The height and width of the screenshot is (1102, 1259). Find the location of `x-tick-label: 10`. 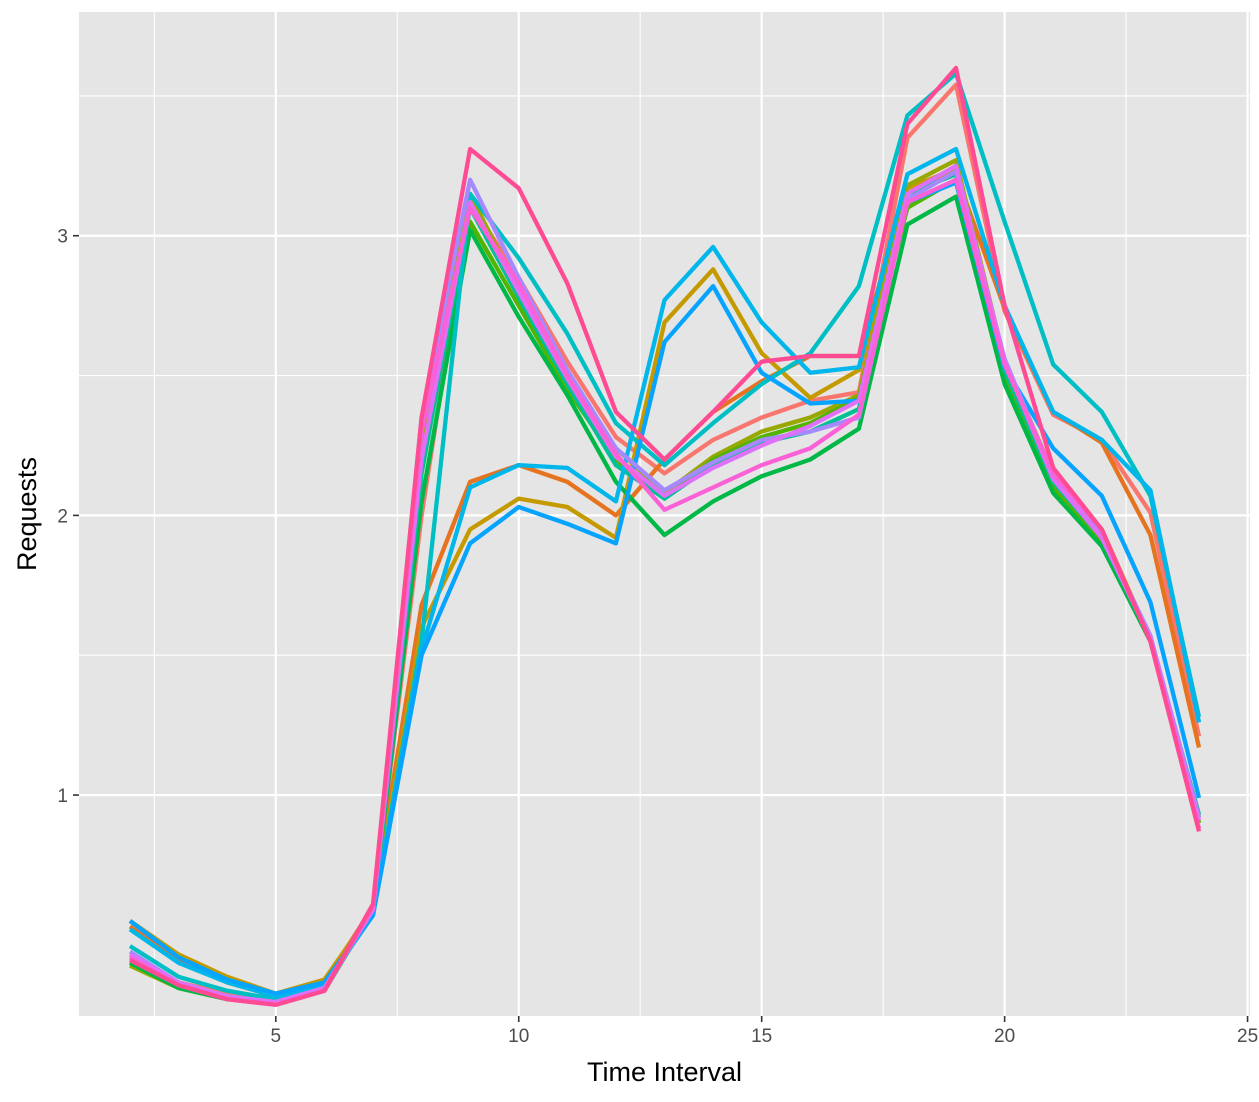

x-tick-label: 10 is located at coordinates (518, 1036).